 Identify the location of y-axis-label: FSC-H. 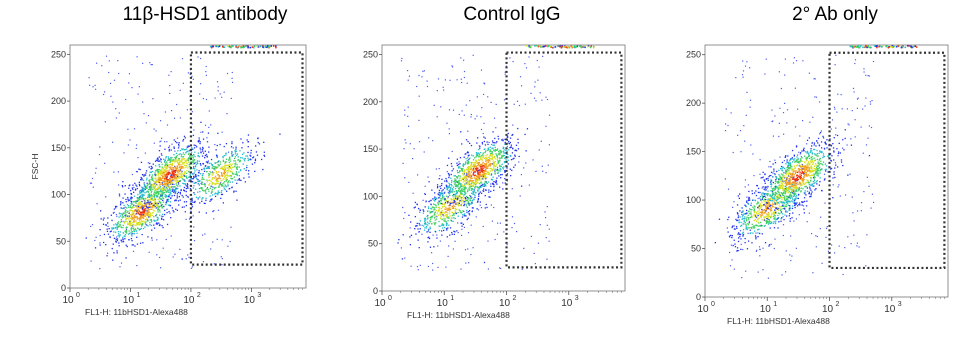
(35, 167).